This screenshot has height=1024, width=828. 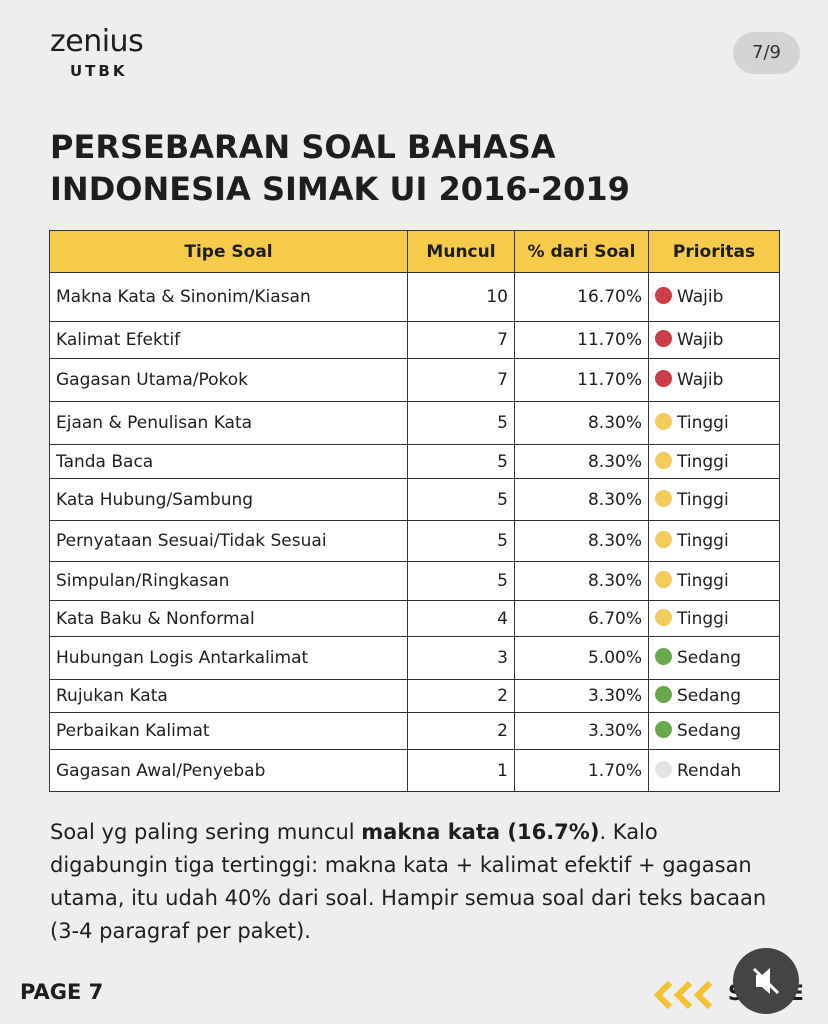 What do you see at coordinates (228, 297) in the screenshot?
I see `table-cell: Makna Kata & Sinonim/Kiasan` at bounding box center [228, 297].